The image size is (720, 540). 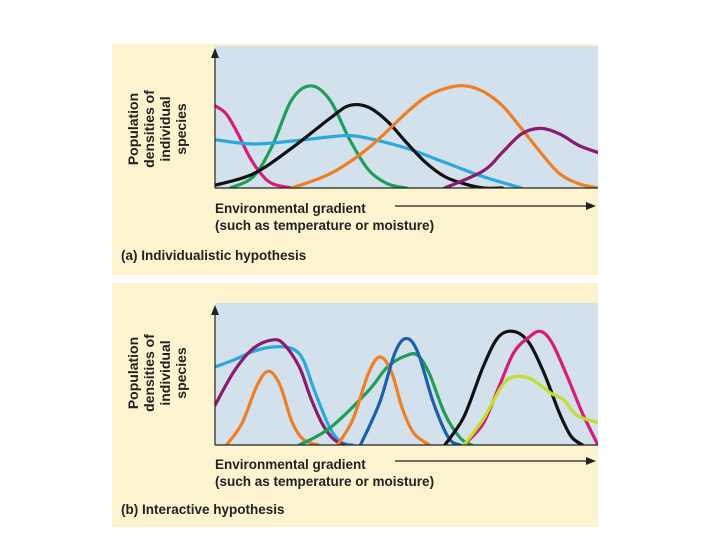 I want to click on panel-caption: (a) Individualistic hypothesis, so click(x=213, y=255).